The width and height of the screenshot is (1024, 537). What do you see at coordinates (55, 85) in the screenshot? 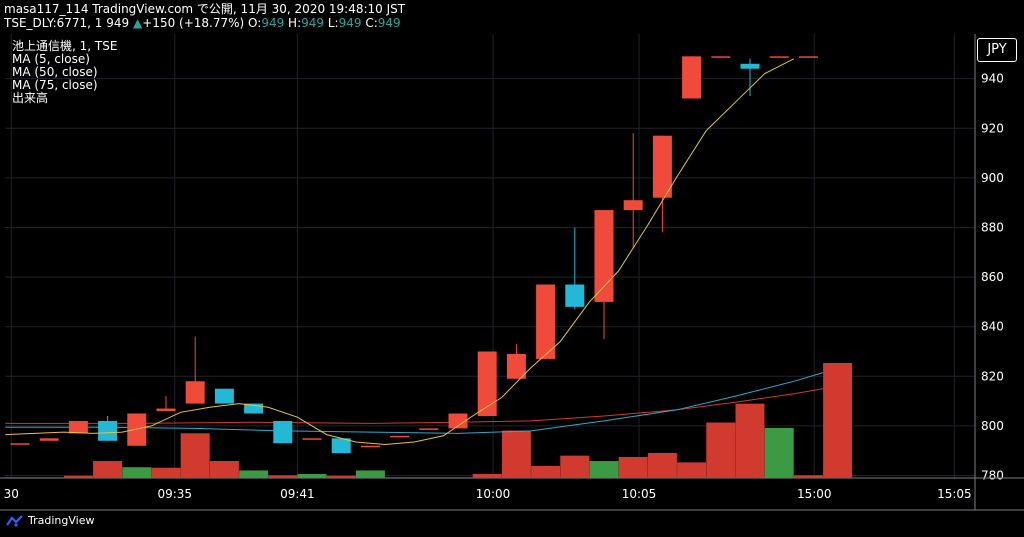
I see `legend-ma75: MA (75, close)` at bounding box center [55, 85].